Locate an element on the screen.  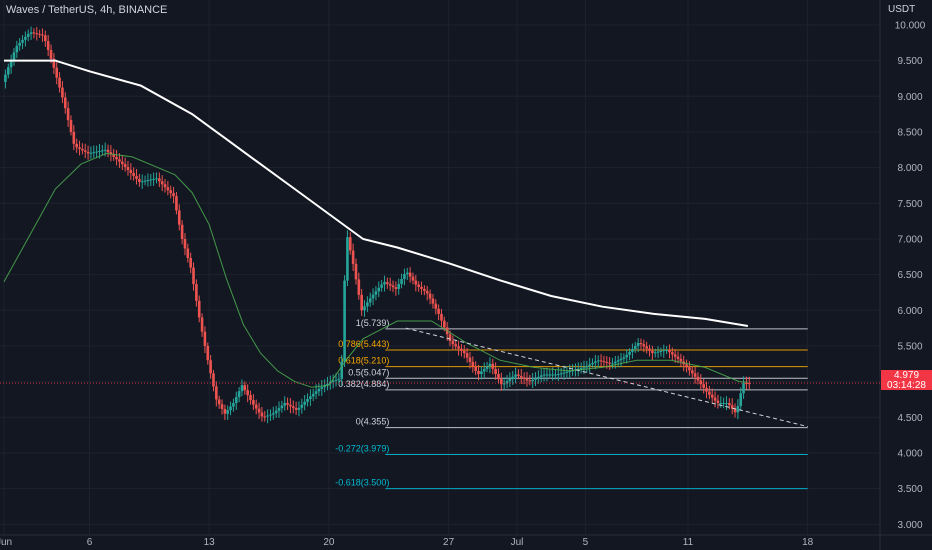
fib-level-label: 0.5(5.047) is located at coordinates (368, 372).